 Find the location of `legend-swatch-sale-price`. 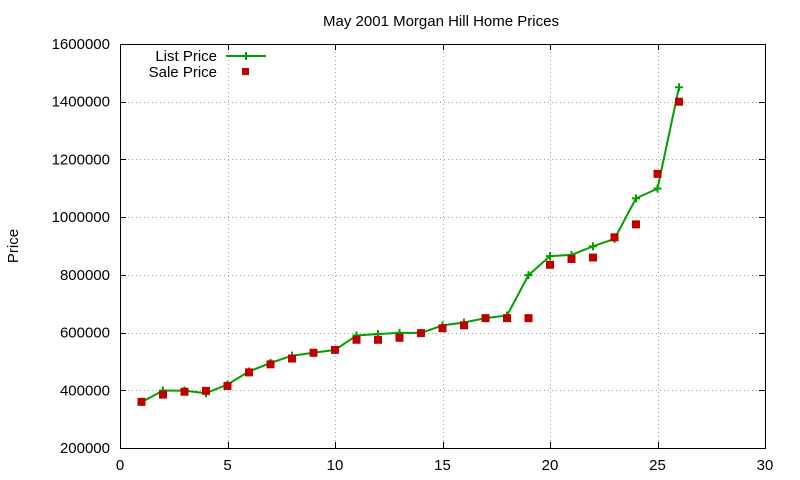

legend-swatch-sale-price is located at coordinates (245, 71).